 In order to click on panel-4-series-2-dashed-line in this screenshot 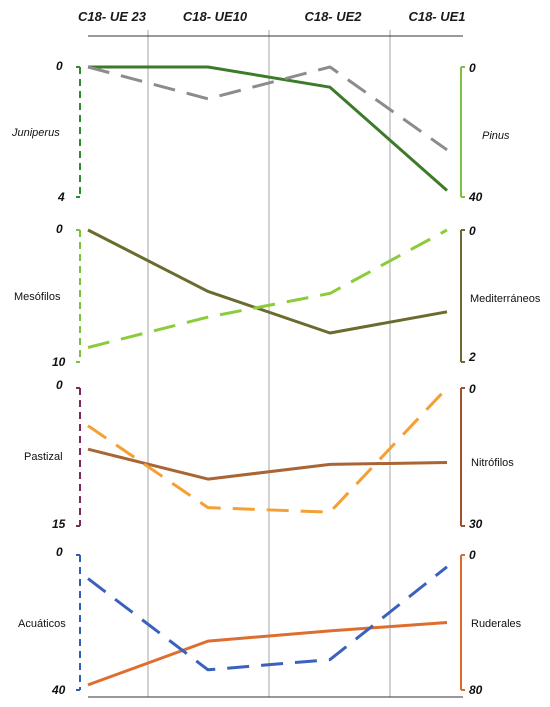, I will do `click(267, 618)`.